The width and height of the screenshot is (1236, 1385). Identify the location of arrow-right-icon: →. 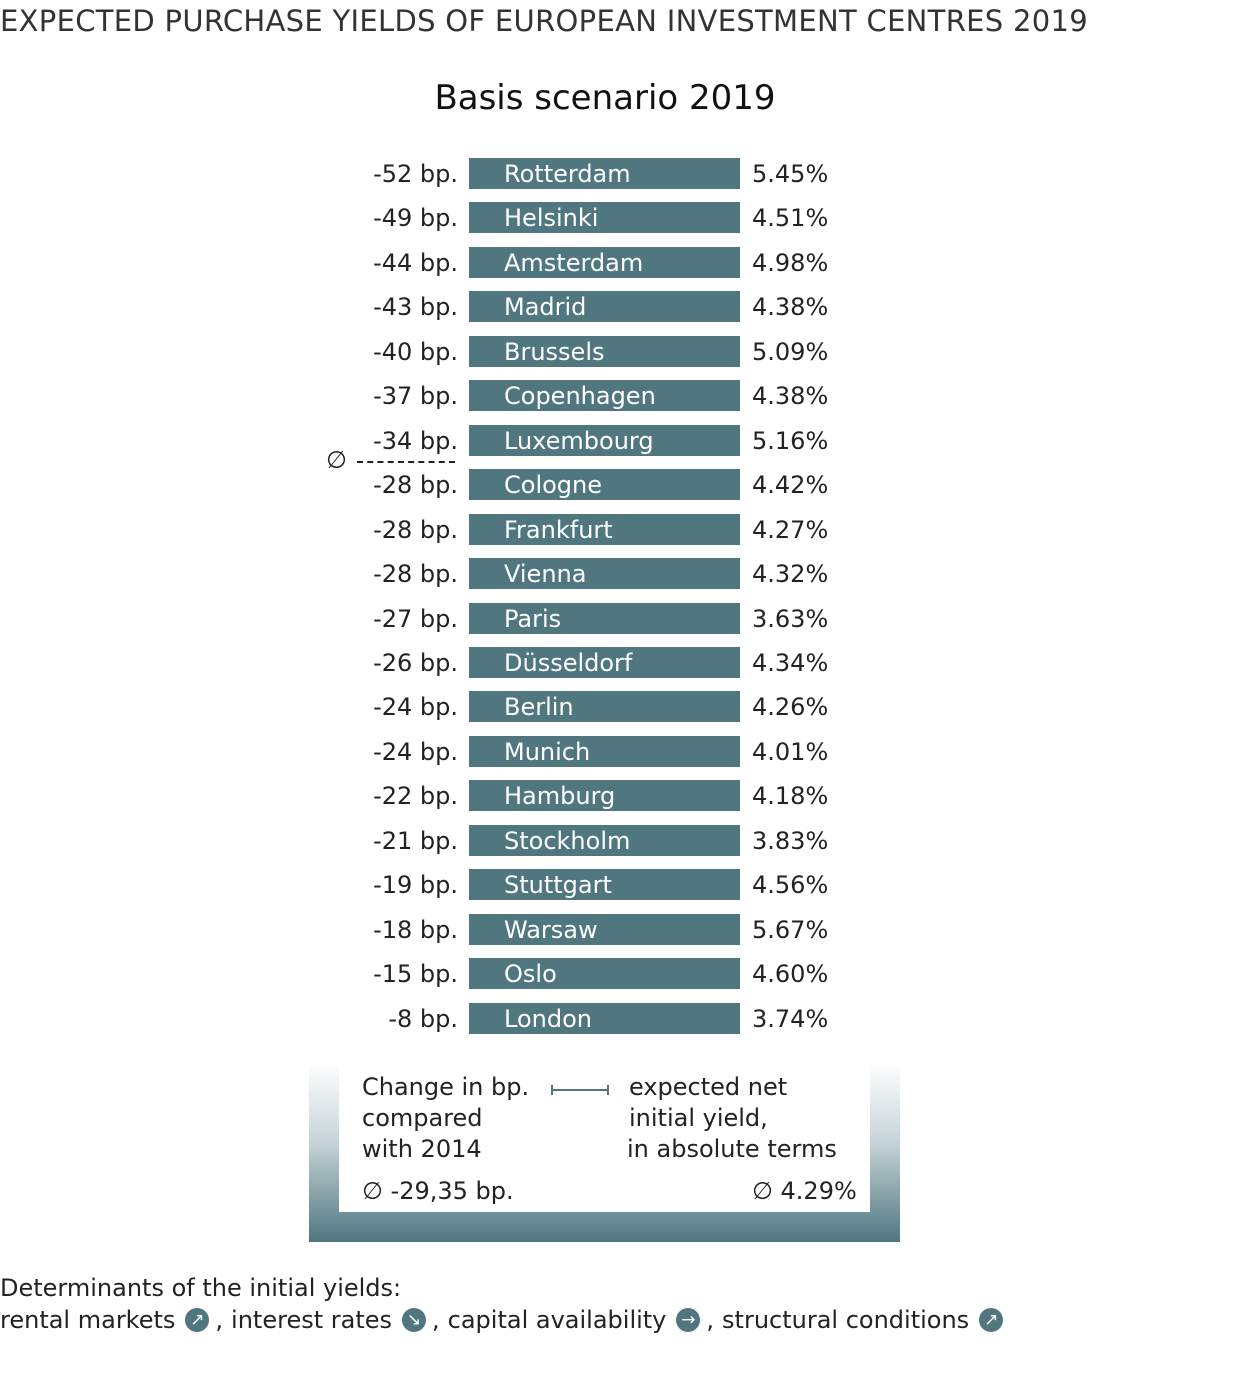
(688, 1320).